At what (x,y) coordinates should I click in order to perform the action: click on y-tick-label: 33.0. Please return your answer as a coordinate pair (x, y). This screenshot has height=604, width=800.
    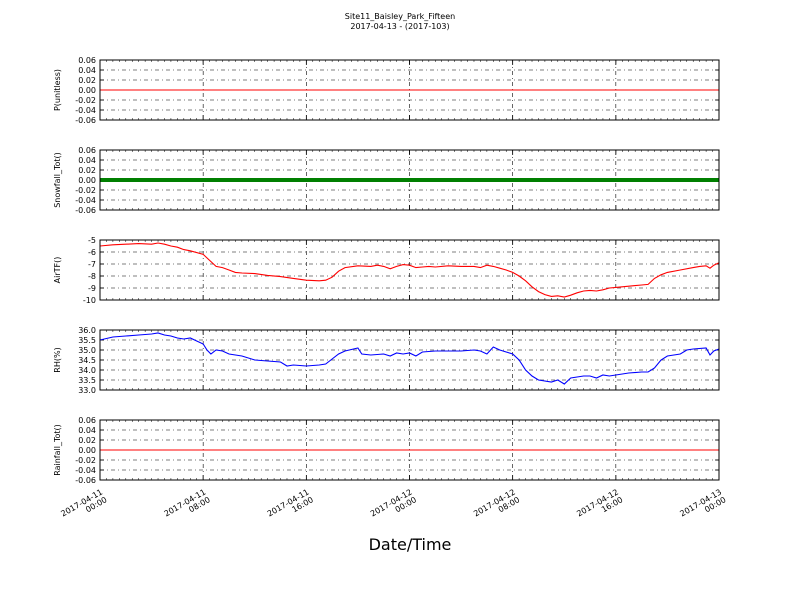
    Looking at the image, I should click on (87, 390).